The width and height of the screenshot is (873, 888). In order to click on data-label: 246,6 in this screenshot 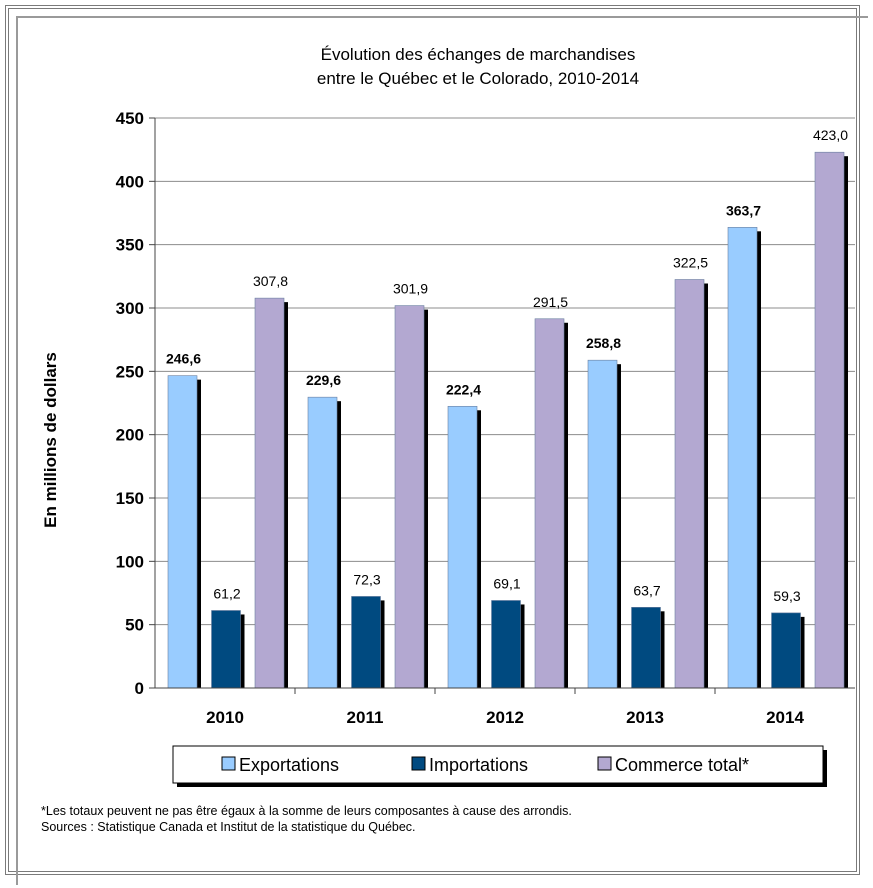, I will do `click(183, 359)`.